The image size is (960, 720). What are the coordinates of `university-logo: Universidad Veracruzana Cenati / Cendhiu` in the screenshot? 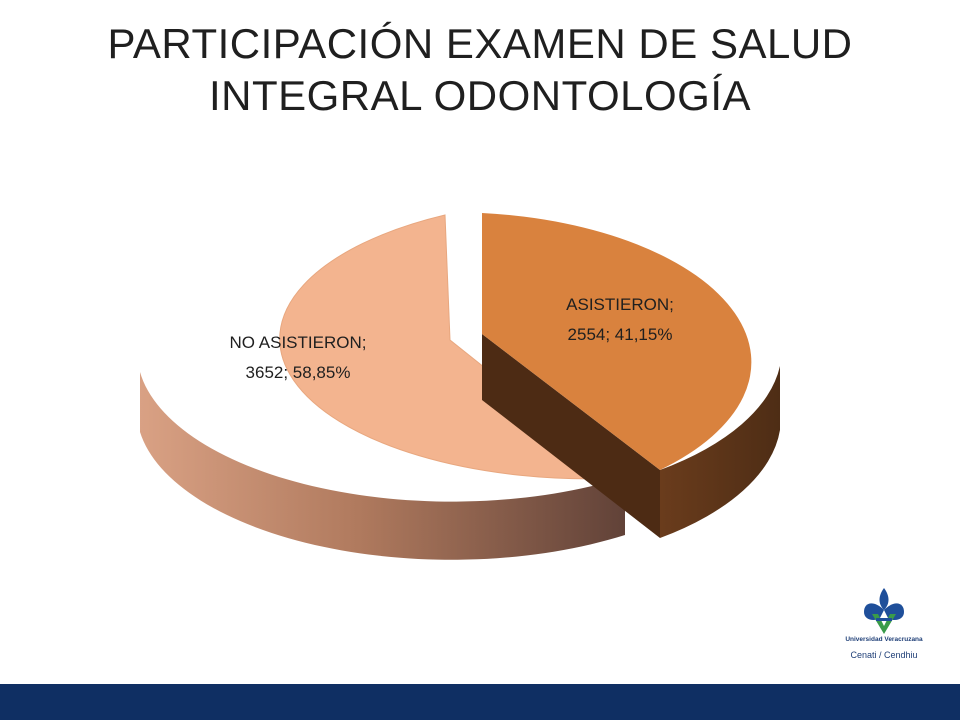 It's located at (884, 632).